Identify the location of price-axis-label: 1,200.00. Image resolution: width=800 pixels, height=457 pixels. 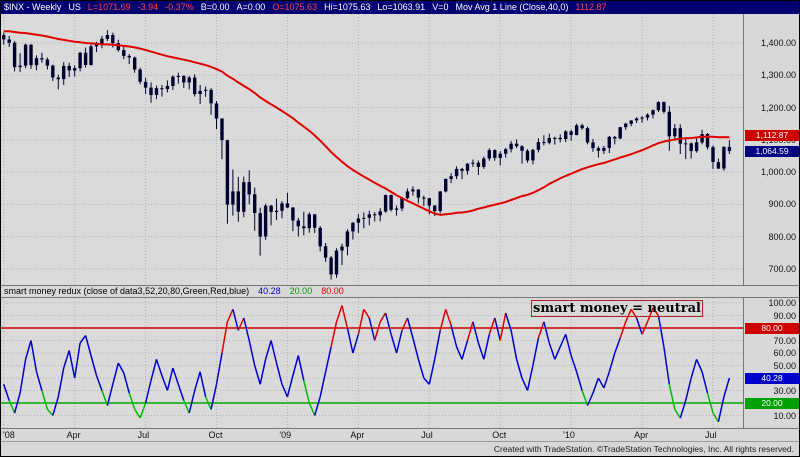
(778, 107).